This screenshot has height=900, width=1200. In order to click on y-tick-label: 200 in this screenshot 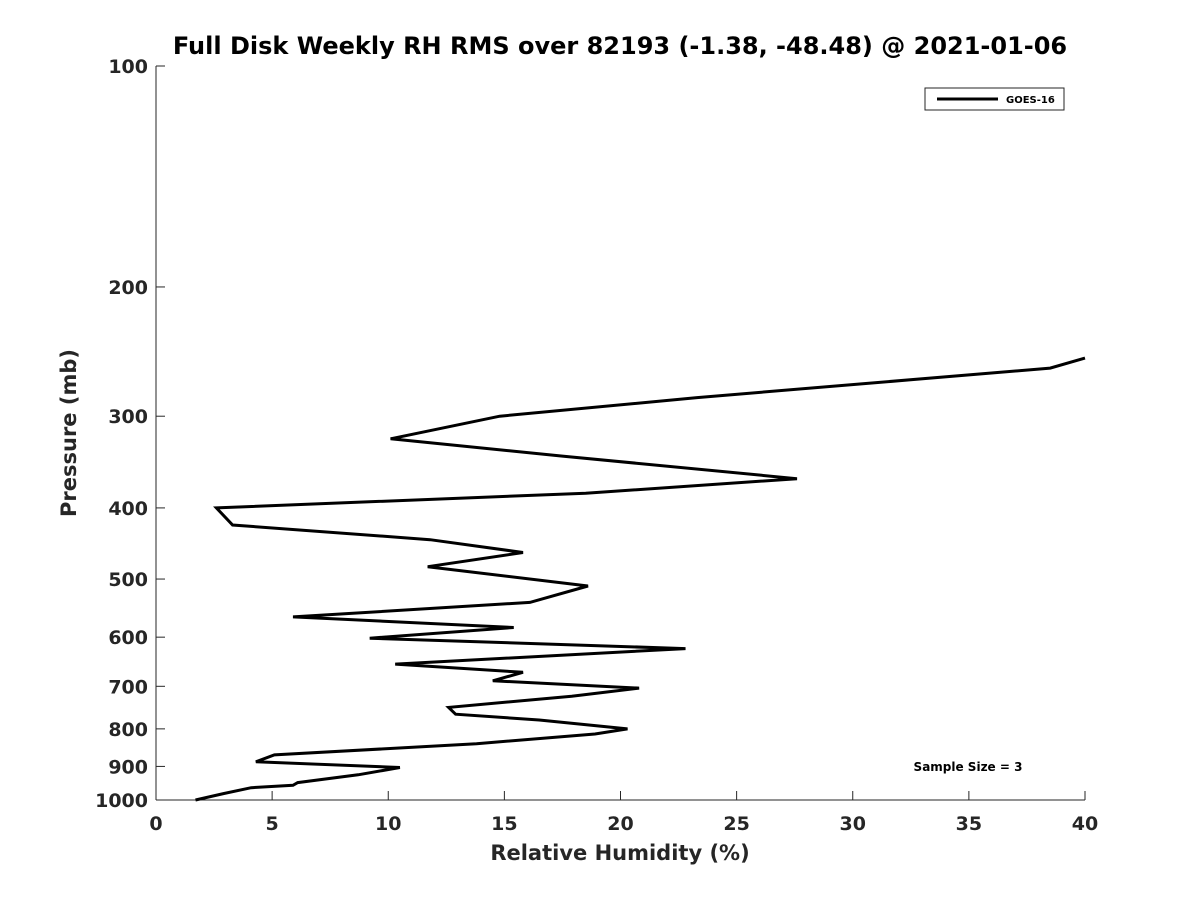, I will do `click(128, 288)`.